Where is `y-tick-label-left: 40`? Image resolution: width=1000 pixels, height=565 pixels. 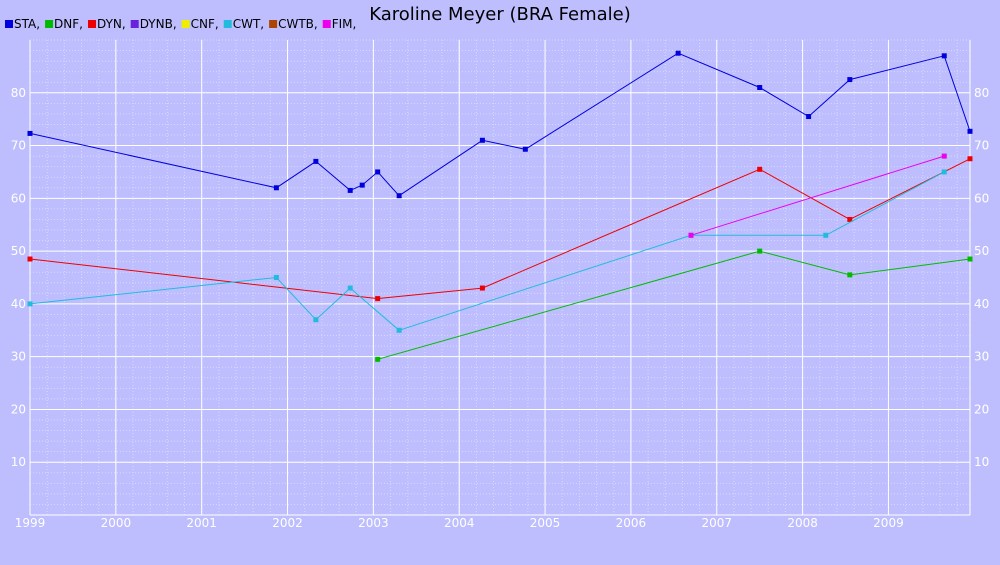 y-tick-label-left: 40 is located at coordinates (18, 304).